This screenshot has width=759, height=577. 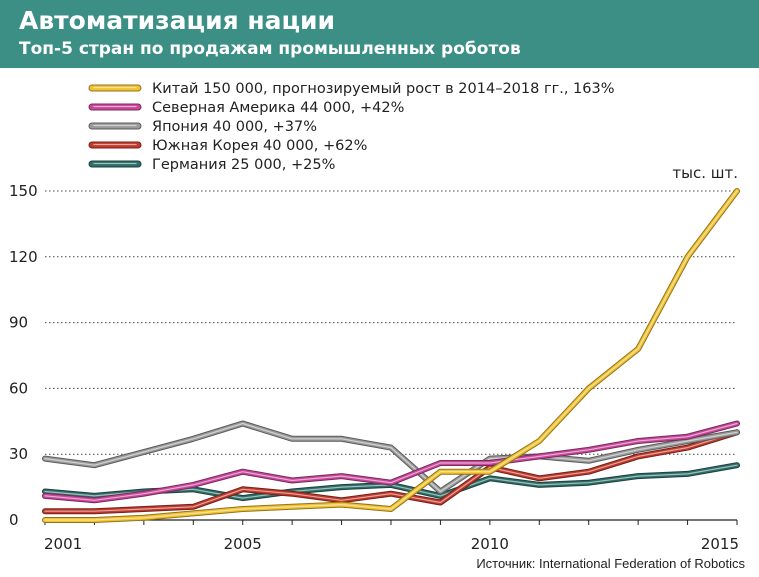 What do you see at coordinates (243, 544) in the screenshot?
I see `x-tick-label: 2005` at bounding box center [243, 544].